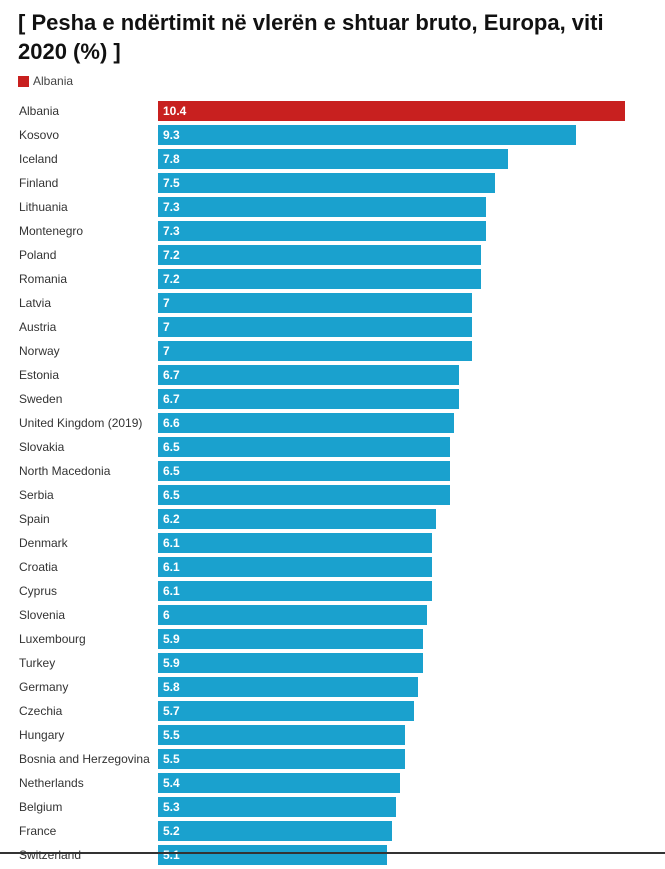 Image resolution: width=665 pixels, height=869 pixels. What do you see at coordinates (171, 423) in the screenshot?
I see `data-label: 6.6` at bounding box center [171, 423].